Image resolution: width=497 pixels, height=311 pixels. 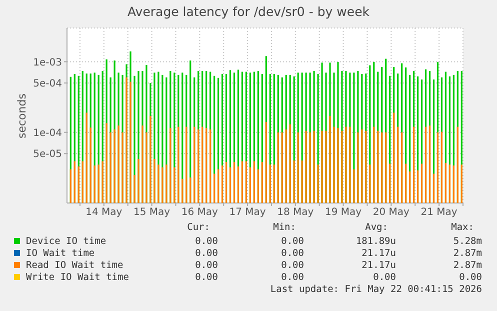 I want to click on chart-title: Average latency for /dev/sr0 - by week, so click(x=248, y=11).